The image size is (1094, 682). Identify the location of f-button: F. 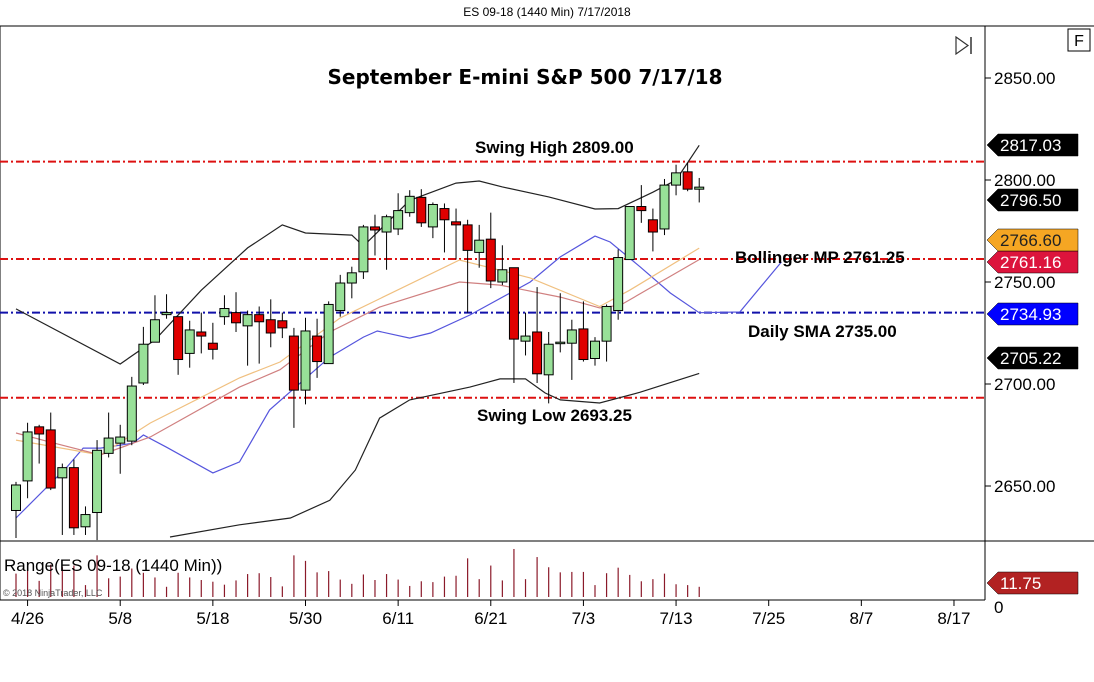
(1079, 40).